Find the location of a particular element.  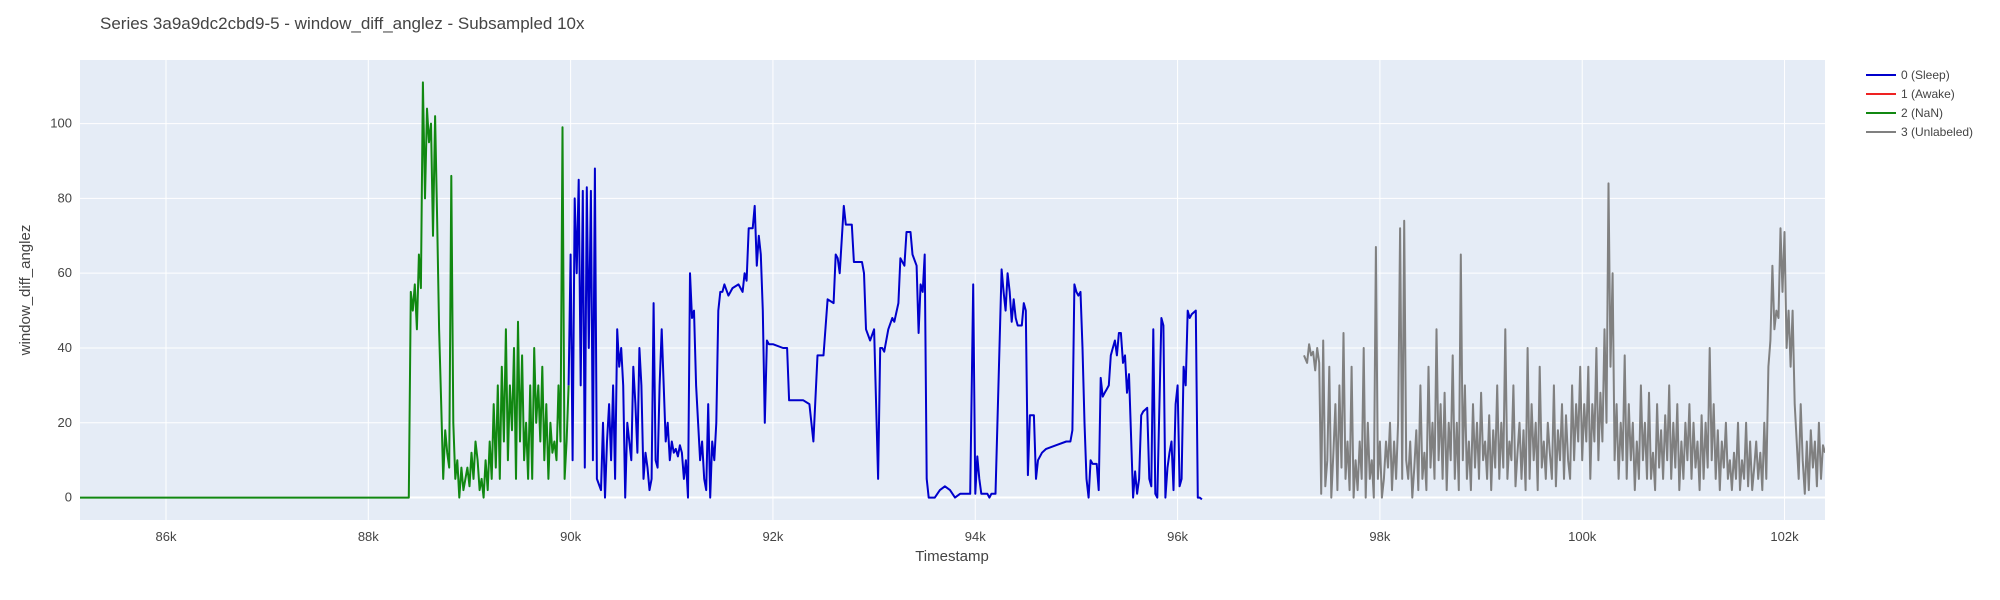

x-tick-label: 92k is located at coordinates (772, 536).